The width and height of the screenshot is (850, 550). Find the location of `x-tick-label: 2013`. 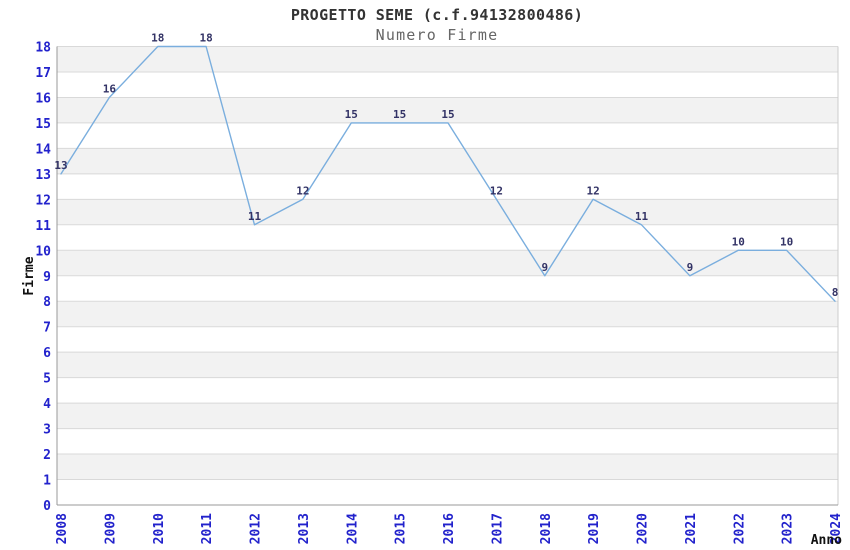

x-tick-label: 2013 is located at coordinates (304, 528).